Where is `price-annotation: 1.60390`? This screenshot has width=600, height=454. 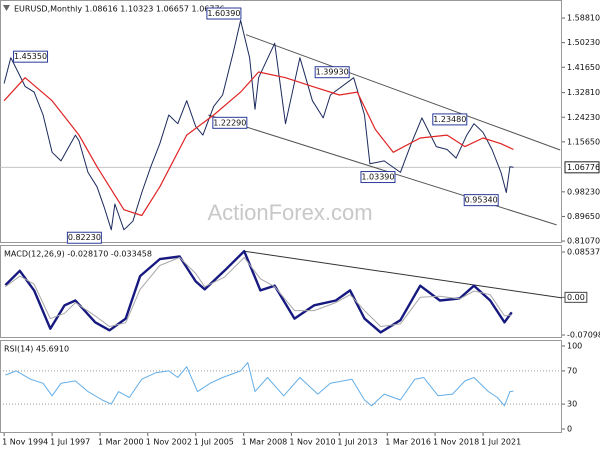 price-annotation: 1.60390 is located at coordinates (223, 13).